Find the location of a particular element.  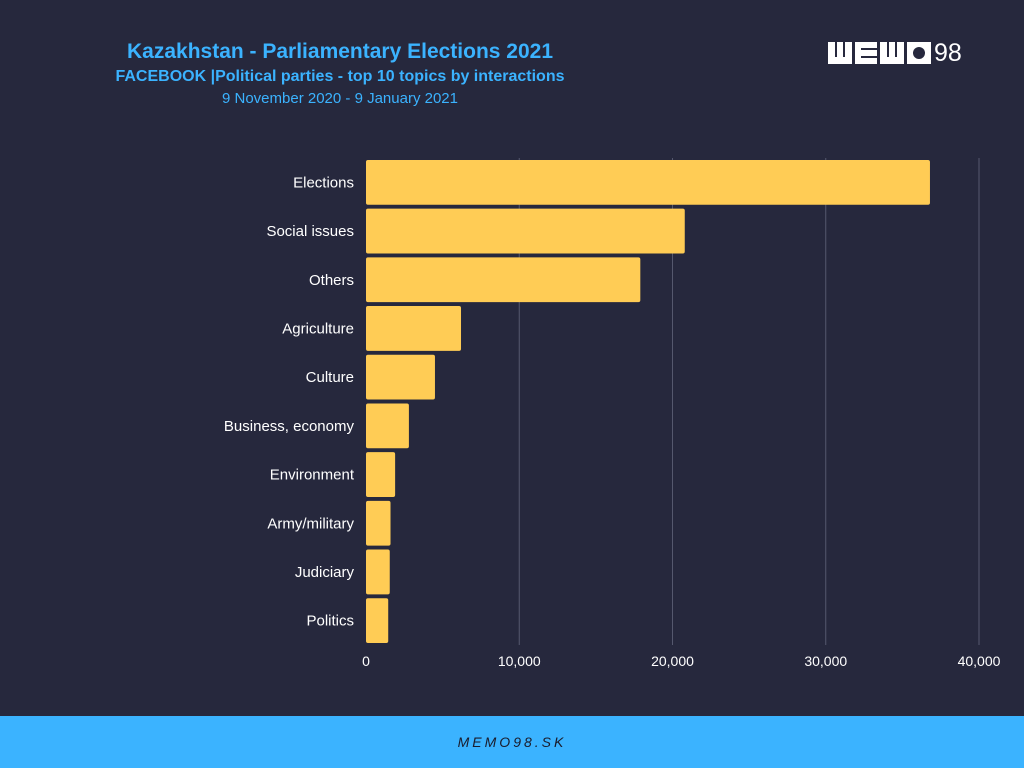

category-label: Politics is located at coordinates (330, 621).